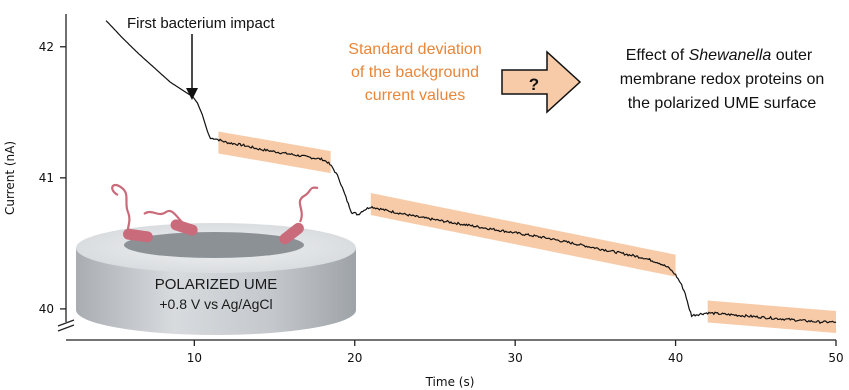 This screenshot has width=849, height=390. I want to click on y-ticks: 40 41 42, so click(52, 178).